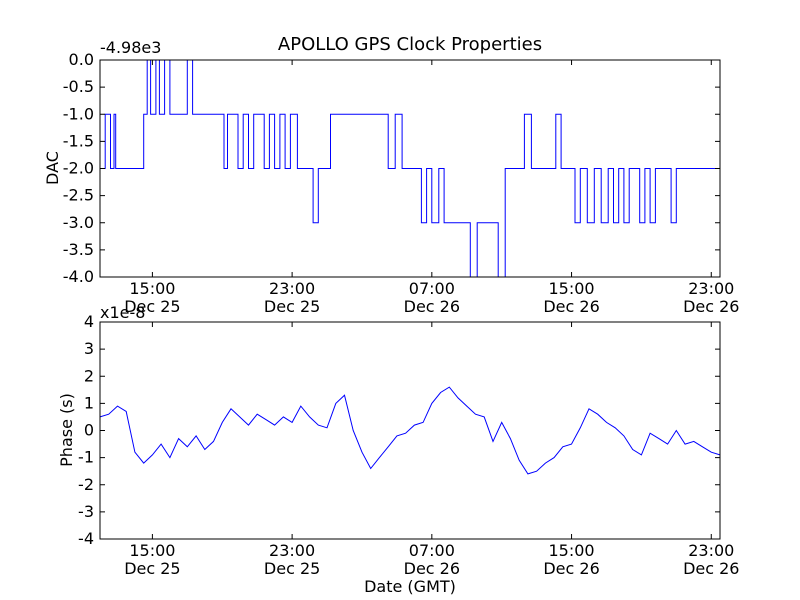 This screenshot has height=600, width=800. What do you see at coordinates (78, 140) in the screenshot?
I see `dac-y-tick-label: -1.5` at bounding box center [78, 140].